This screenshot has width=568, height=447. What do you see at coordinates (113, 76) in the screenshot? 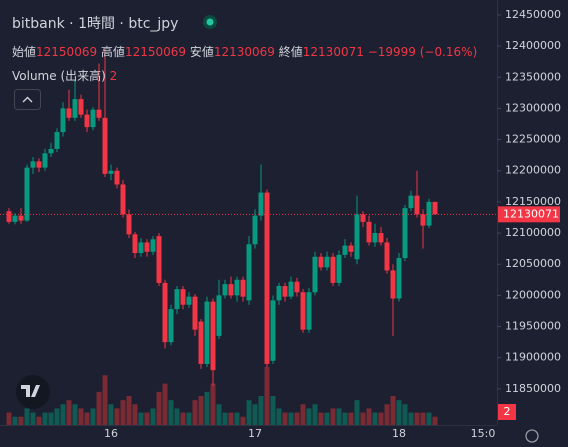
I see `volume-value: 2` at bounding box center [113, 76].